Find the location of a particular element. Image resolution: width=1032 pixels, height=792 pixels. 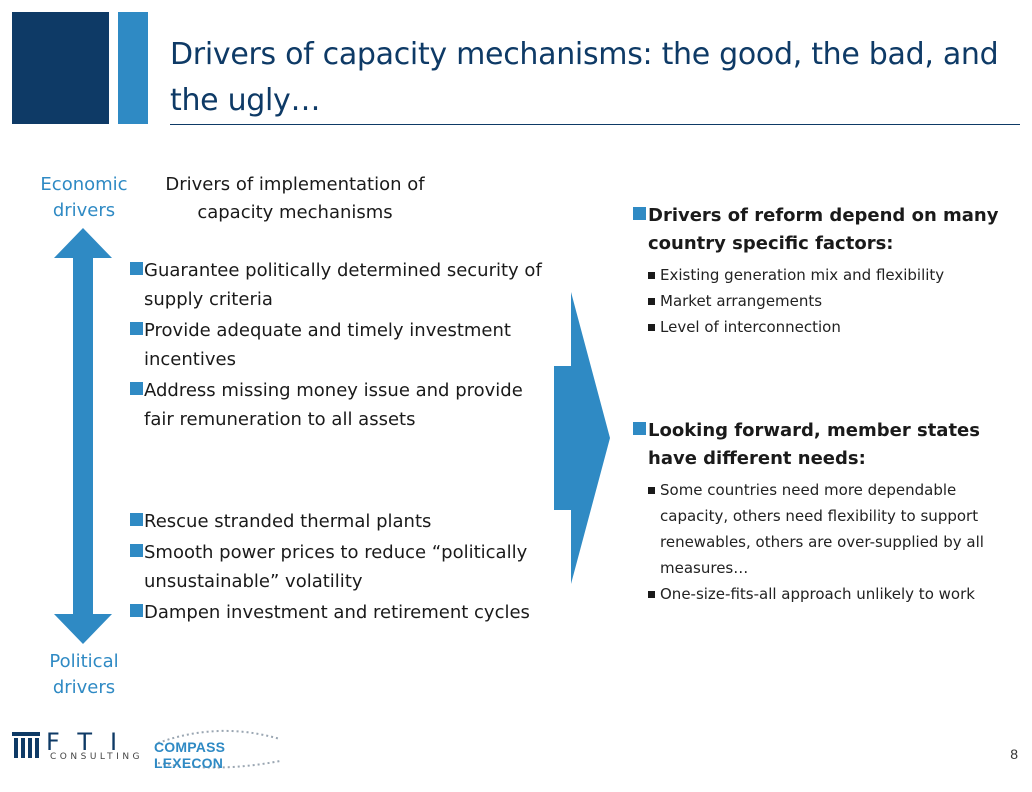

title-divider is located at coordinates (595, 124).